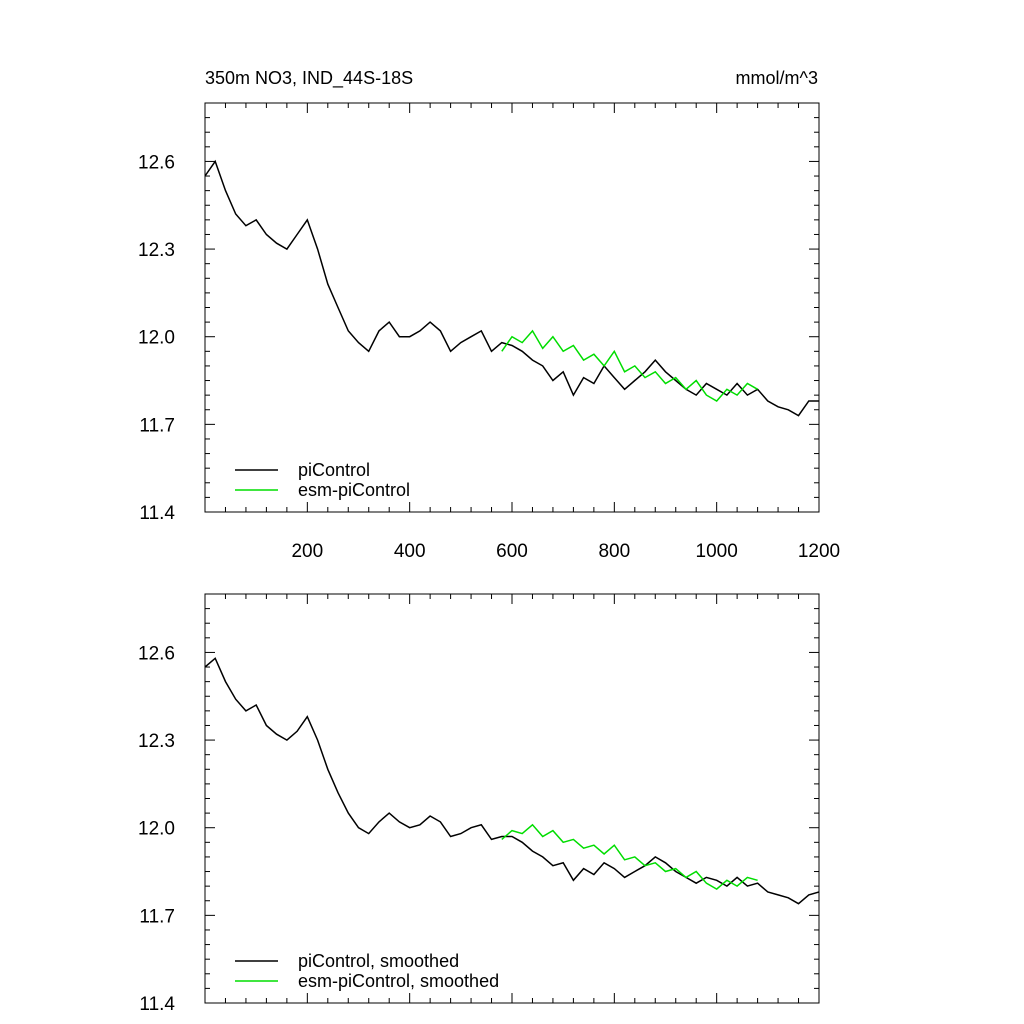  What do you see at coordinates (410, 551) in the screenshot?
I see `x-tick-label: 400` at bounding box center [410, 551].